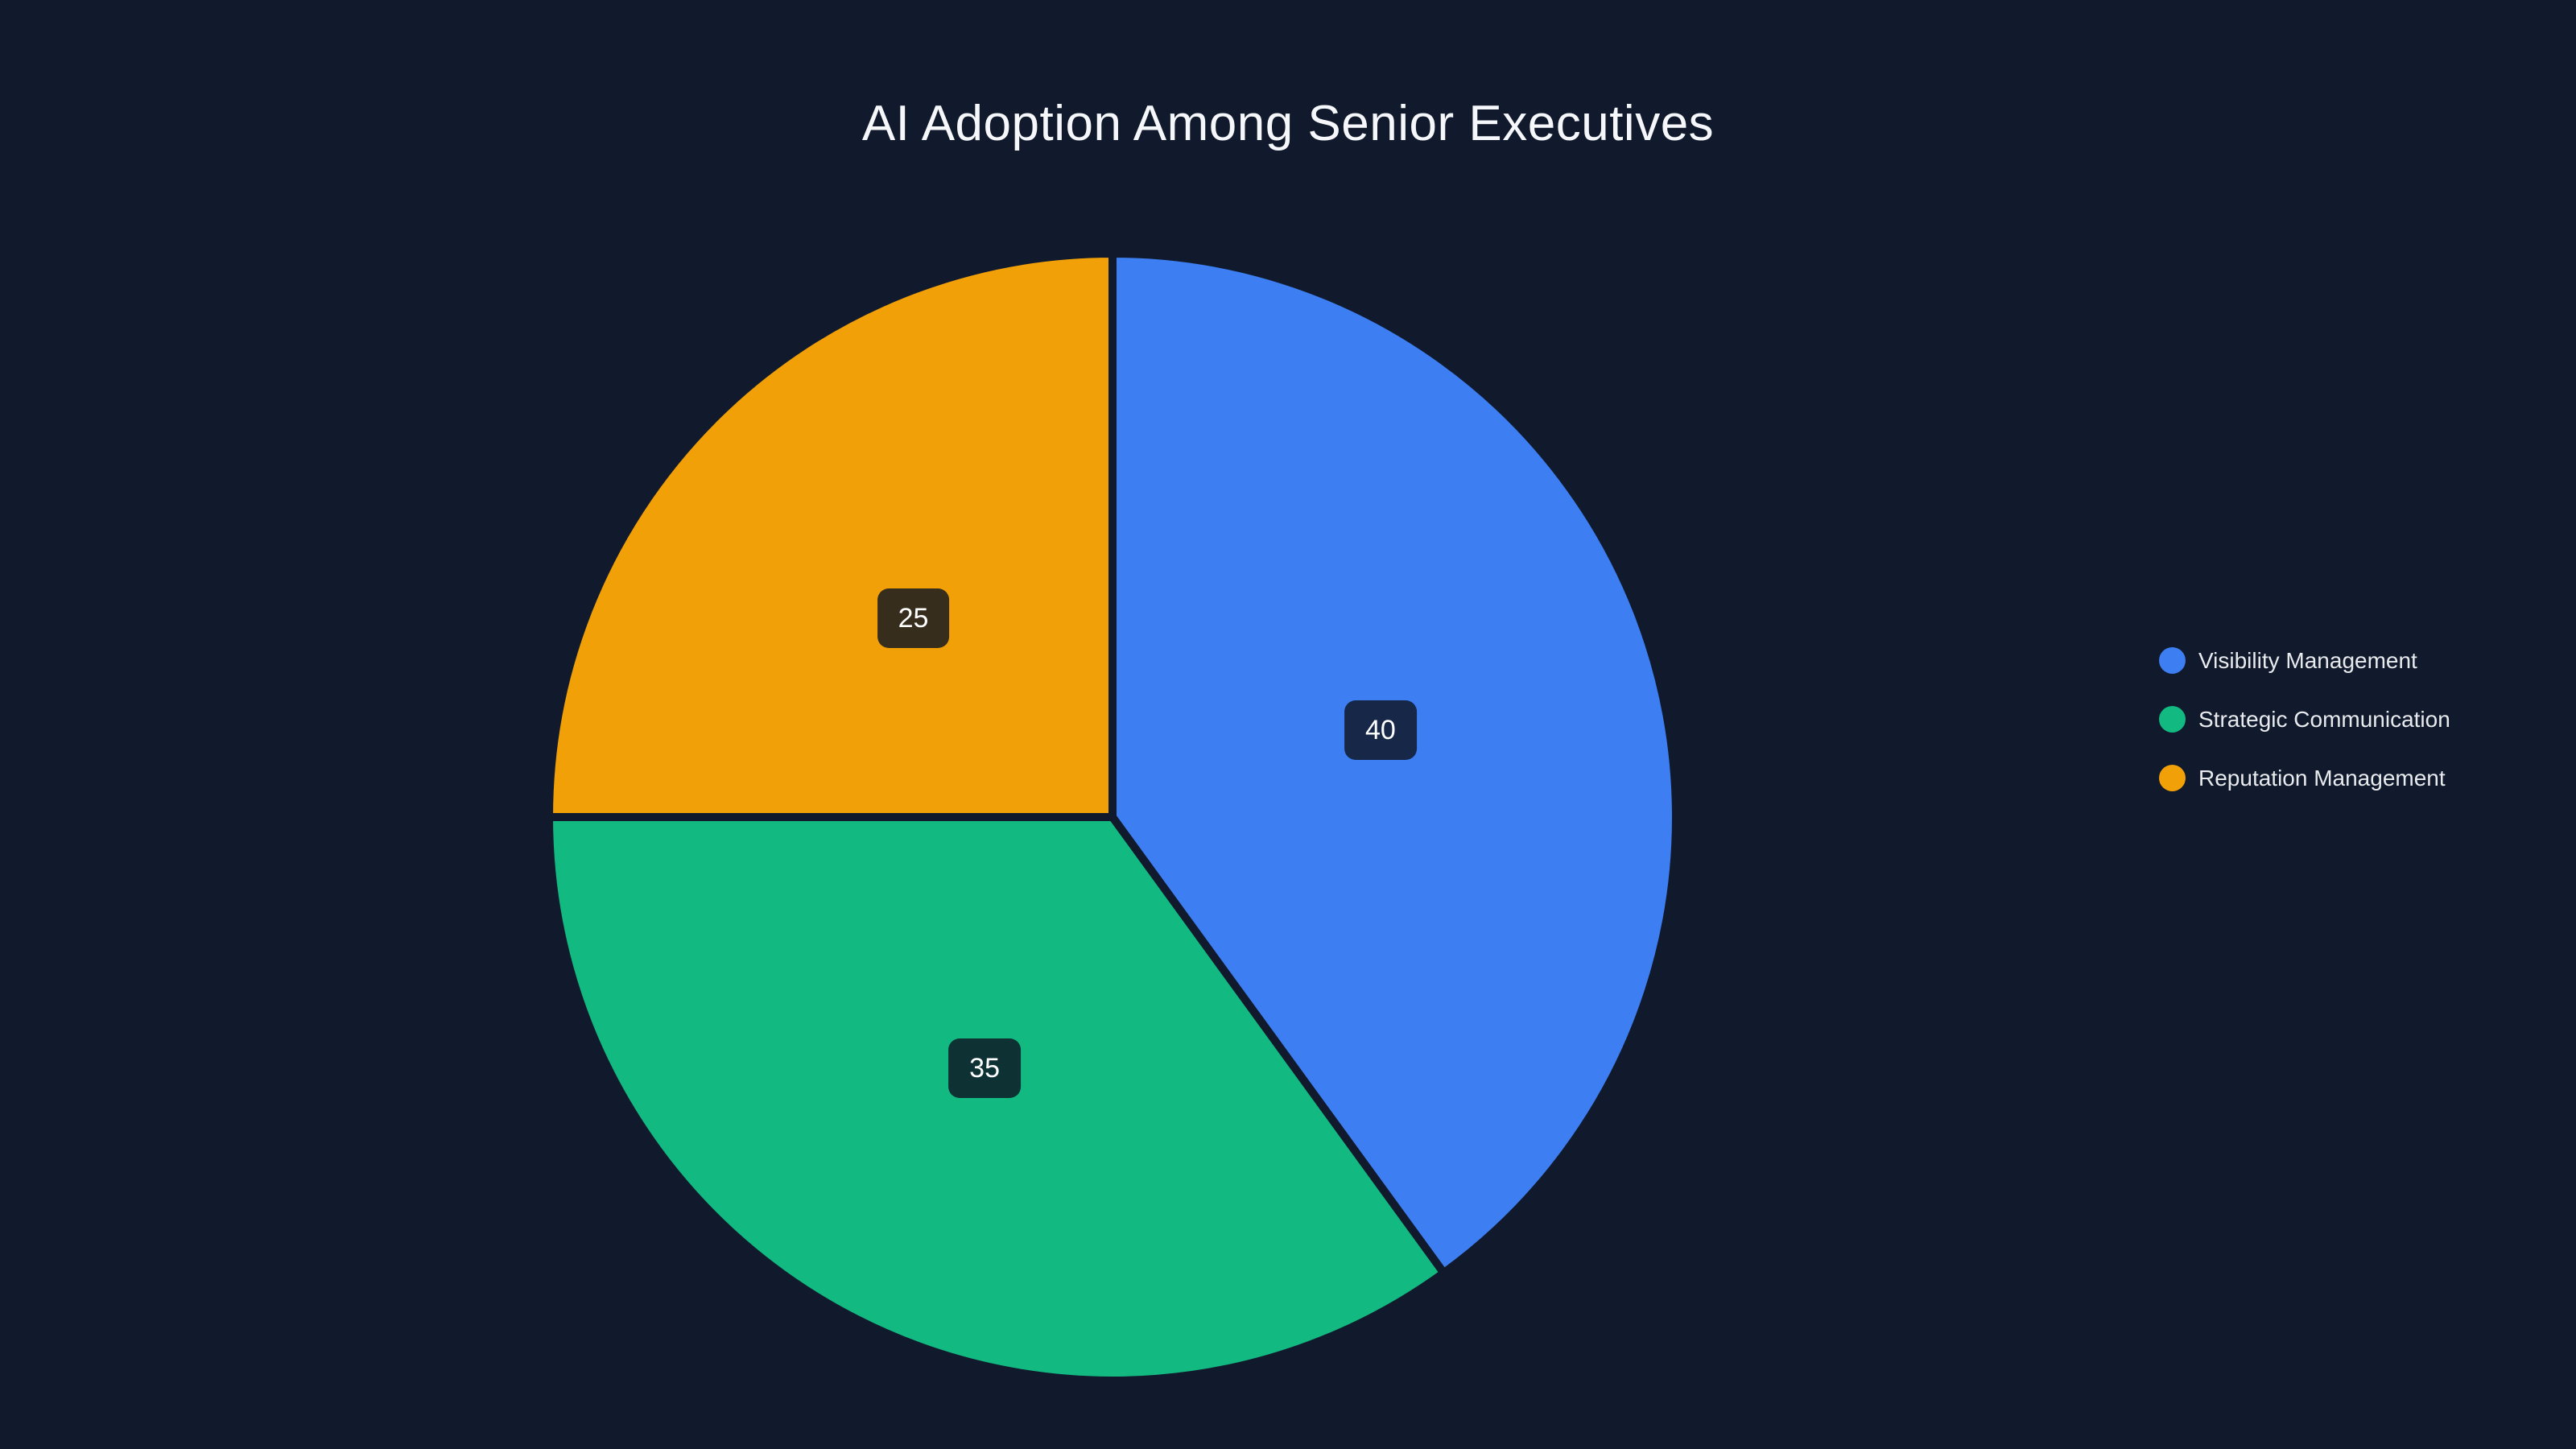 The image size is (2576, 1449). I want to click on legend-label: Visibility Management, so click(2307, 660).